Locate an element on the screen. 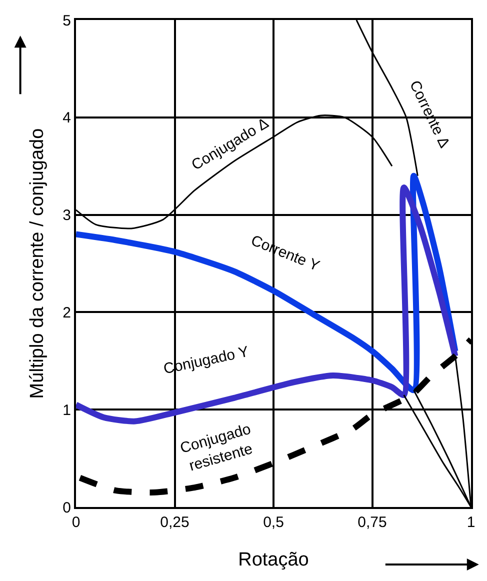  x-axis-title: Rotação is located at coordinates (273, 559).